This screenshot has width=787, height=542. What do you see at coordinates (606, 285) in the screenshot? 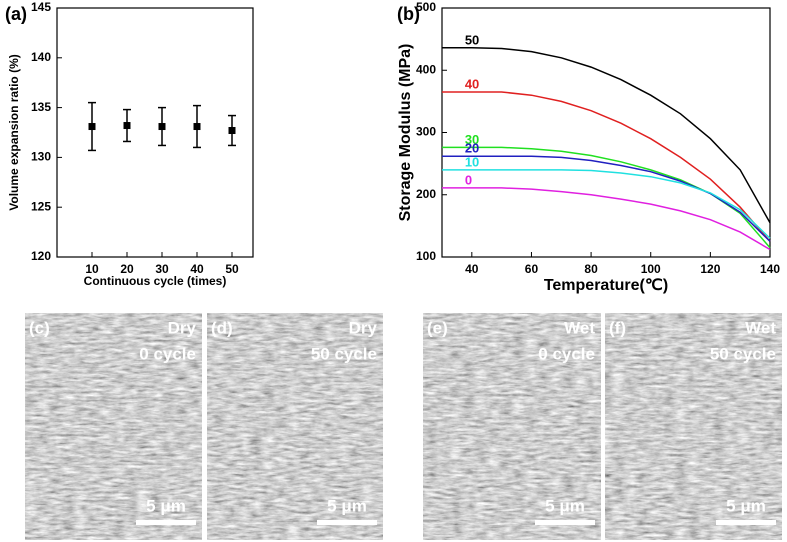
I see `x-axis-title: Temperature(℃)` at bounding box center [606, 285].